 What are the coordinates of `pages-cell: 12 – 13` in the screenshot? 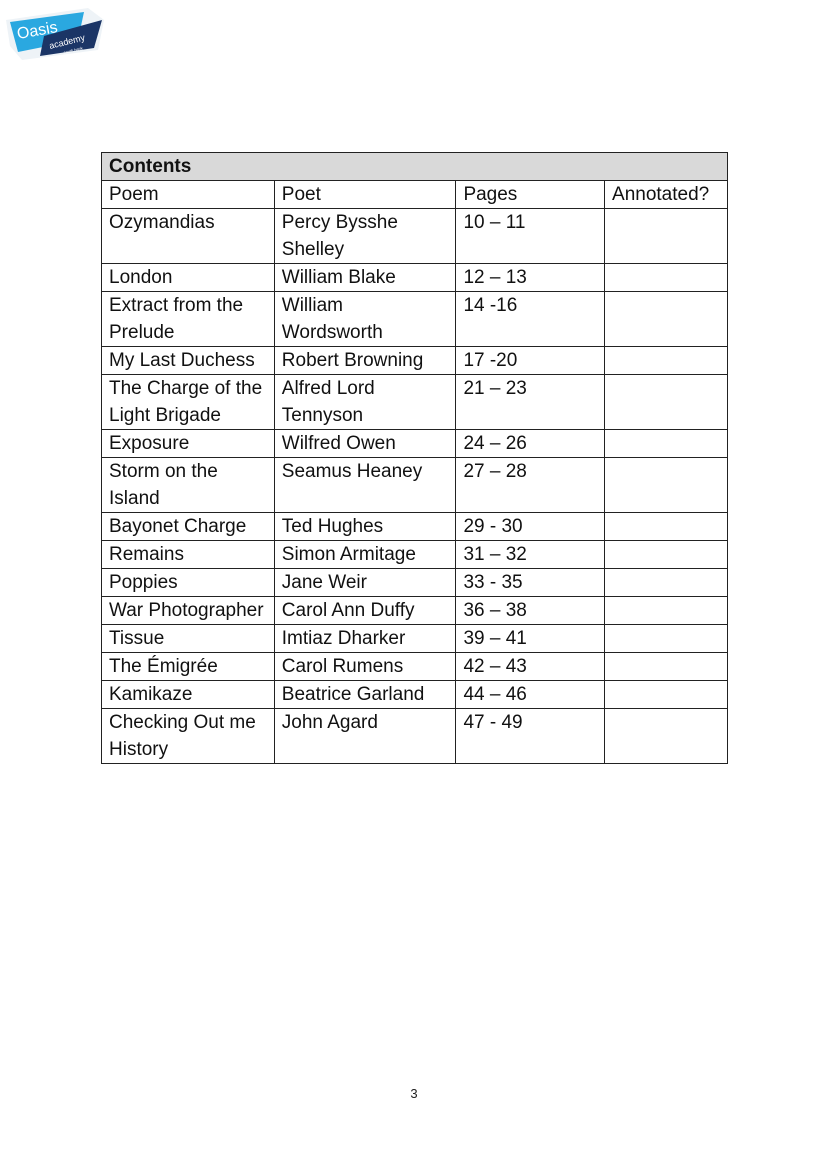 It's located at (530, 277).